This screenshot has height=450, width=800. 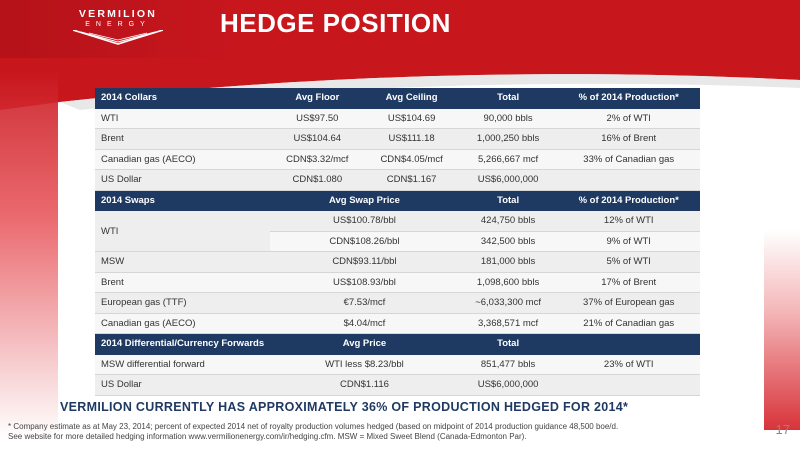 I want to click on table-cell: US$104.64, so click(x=317, y=139).